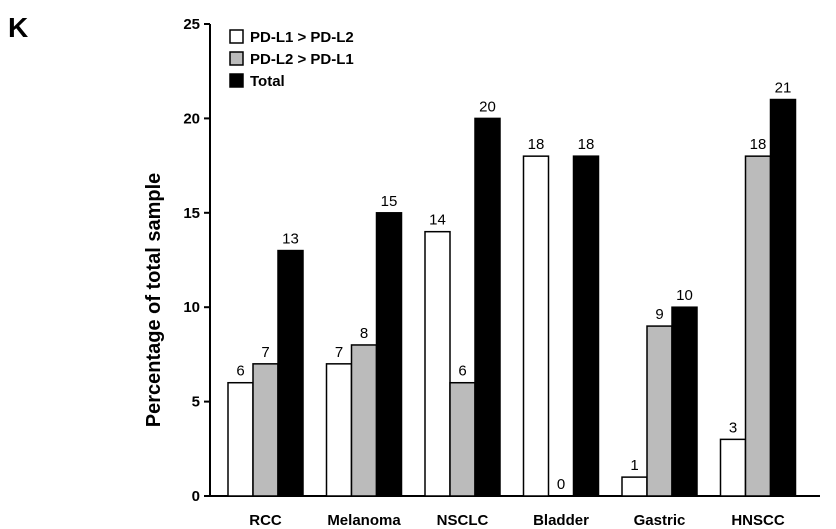 The width and height of the screenshot is (836, 529). What do you see at coordinates (196, 496) in the screenshot?
I see `y-tick-label: 0` at bounding box center [196, 496].